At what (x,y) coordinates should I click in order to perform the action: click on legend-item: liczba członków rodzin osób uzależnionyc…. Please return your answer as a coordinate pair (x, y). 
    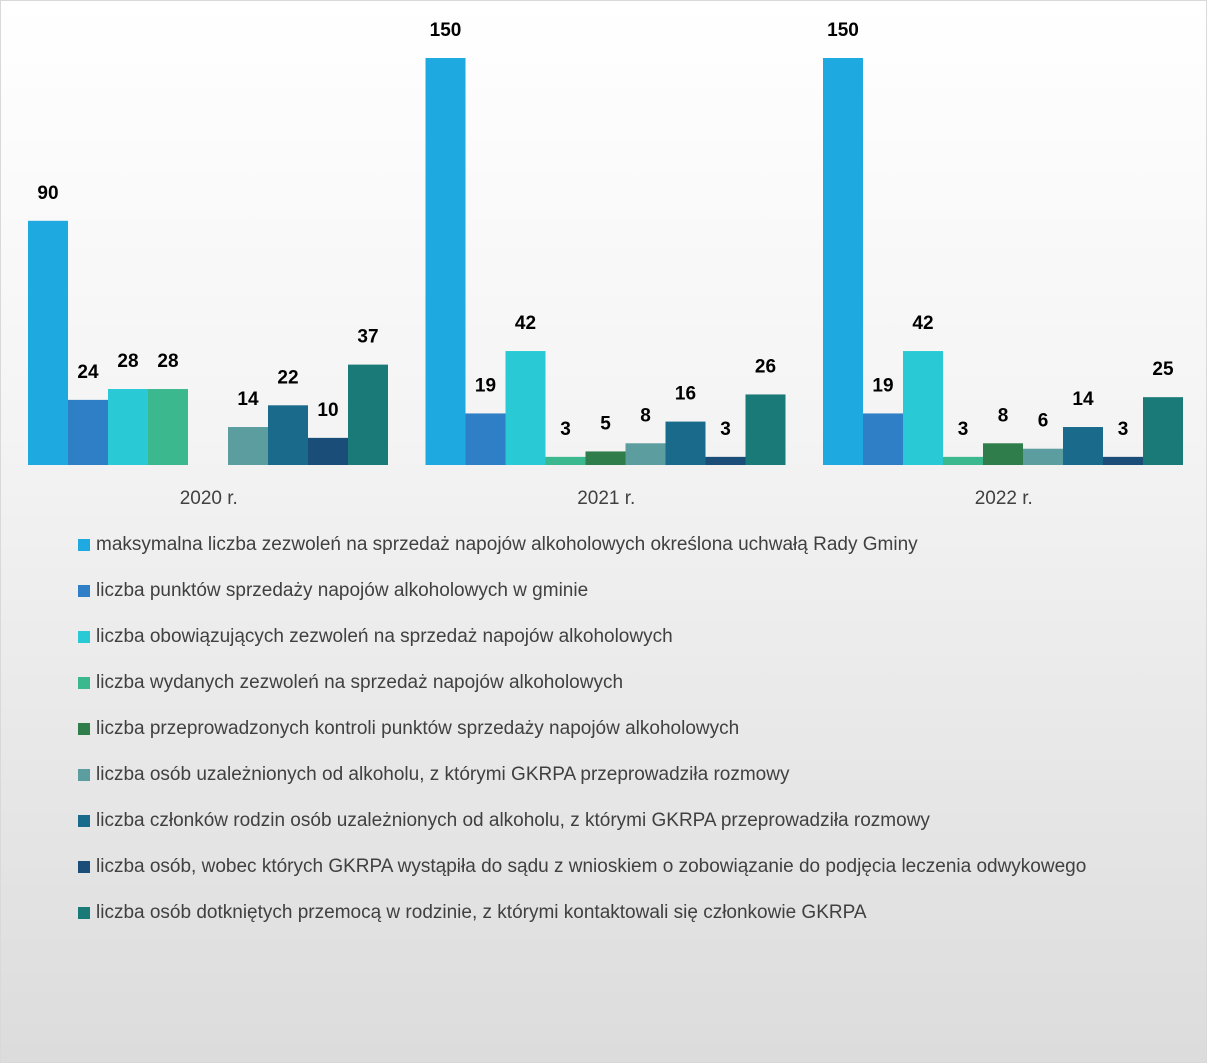
    Looking at the image, I should click on (638, 821).